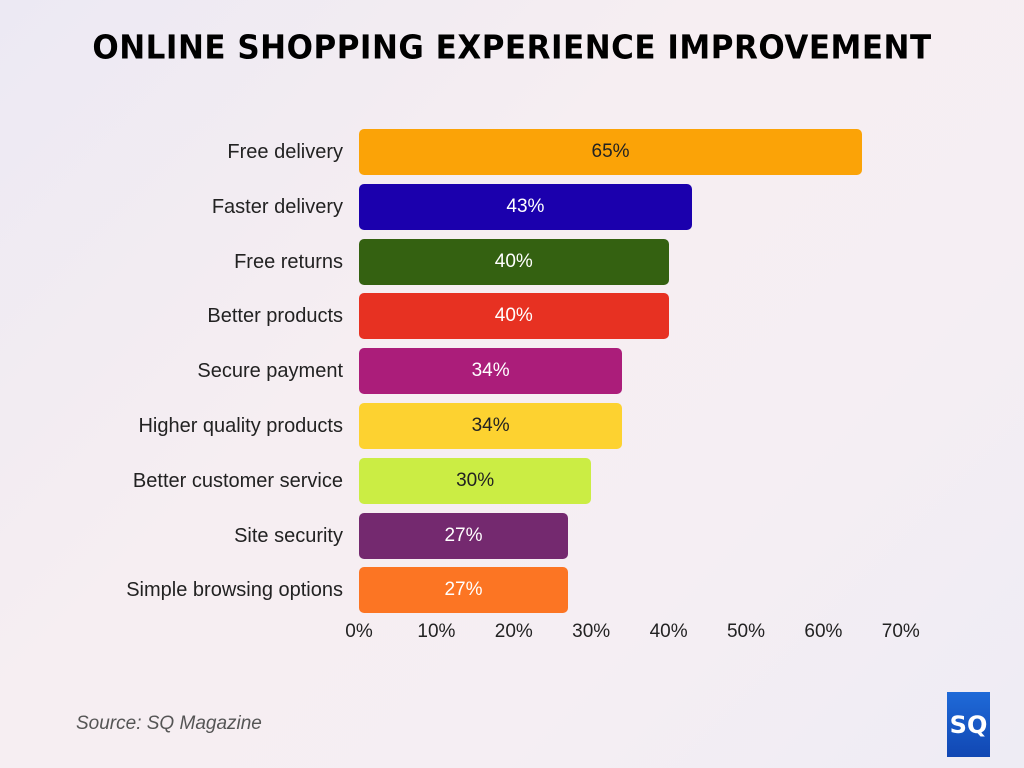 The width and height of the screenshot is (1024, 768). I want to click on category-label: Free returns, so click(288, 261).